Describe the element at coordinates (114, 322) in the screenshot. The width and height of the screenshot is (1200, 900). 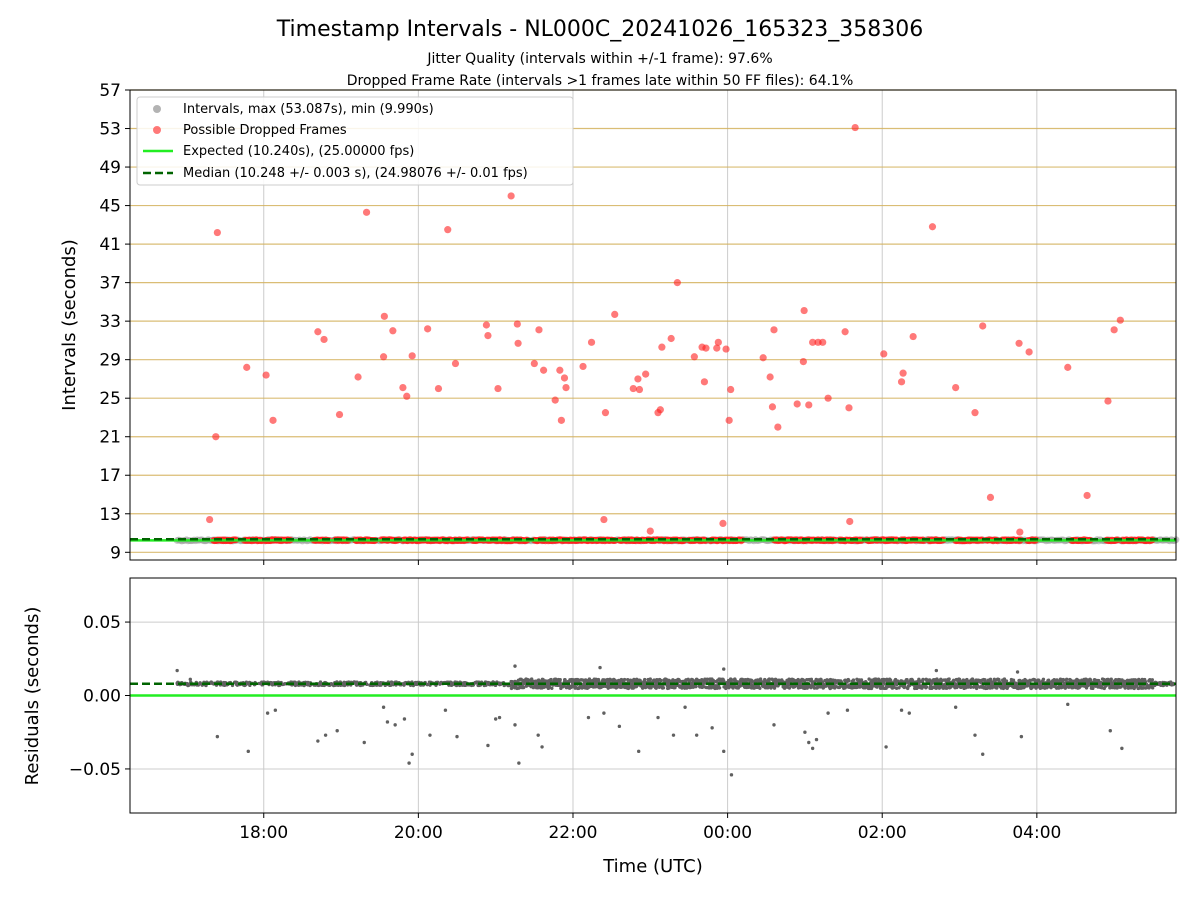
I see `intervals-y-ticks: 9 13 17 21 25 29 33 37 41 45 49 53 57` at that location.